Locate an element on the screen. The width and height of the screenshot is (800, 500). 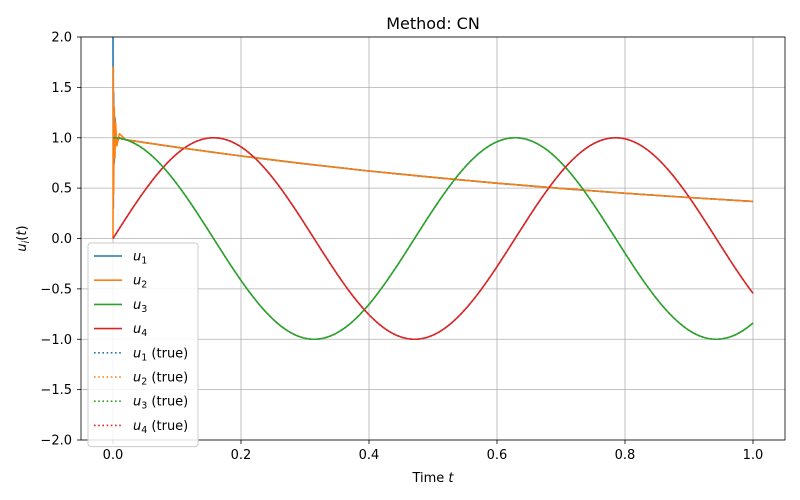
x-axis-title: Time t is located at coordinates (432, 478).